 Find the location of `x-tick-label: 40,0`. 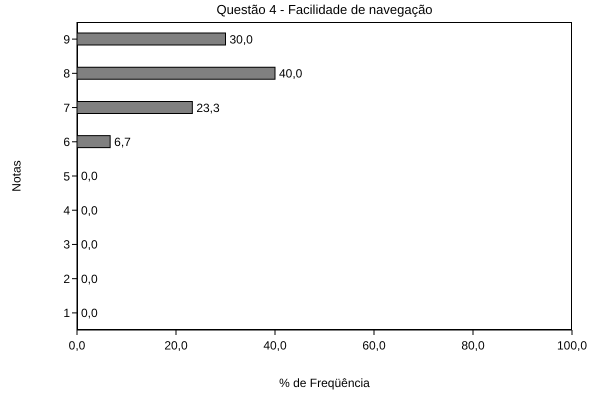

x-tick-label: 40,0 is located at coordinates (275, 345).